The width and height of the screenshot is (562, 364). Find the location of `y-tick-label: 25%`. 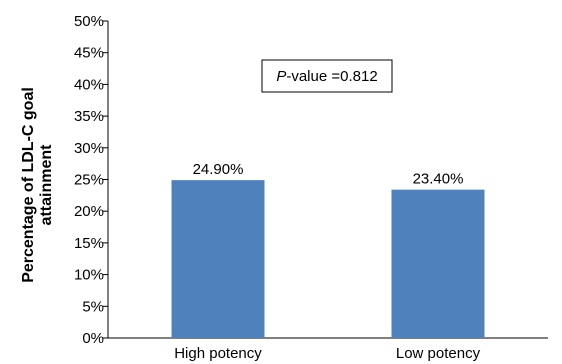

y-tick-label: 25% is located at coordinates (89, 180).